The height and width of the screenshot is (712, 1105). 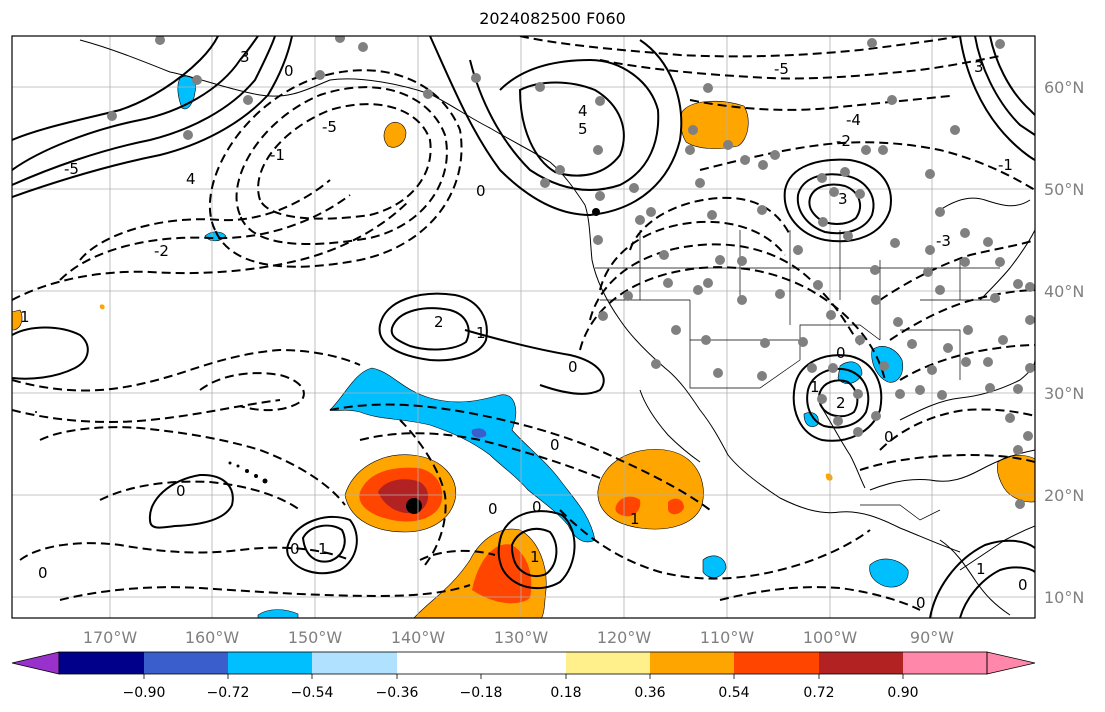 What do you see at coordinates (552, 18) in the screenshot?
I see `map-title: 2024082500 F060` at bounding box center [552, 18].